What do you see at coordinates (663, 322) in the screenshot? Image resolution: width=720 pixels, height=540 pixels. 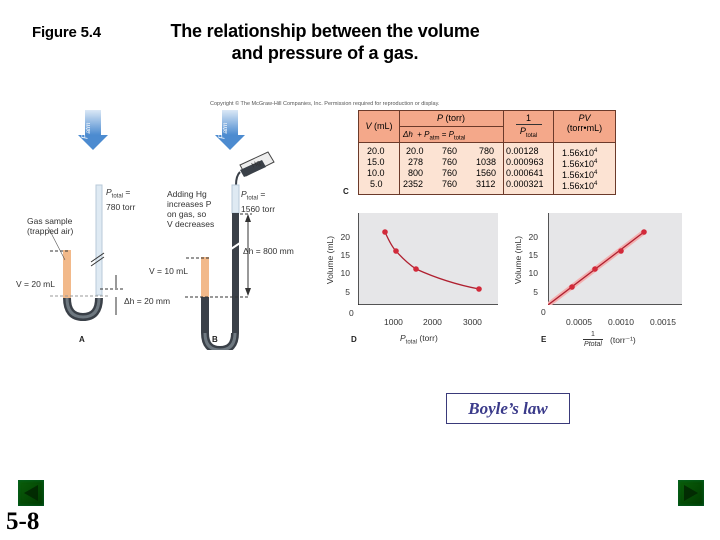 I see `chart-e-xtick: 0.0015` at bounding box center [663, 322].